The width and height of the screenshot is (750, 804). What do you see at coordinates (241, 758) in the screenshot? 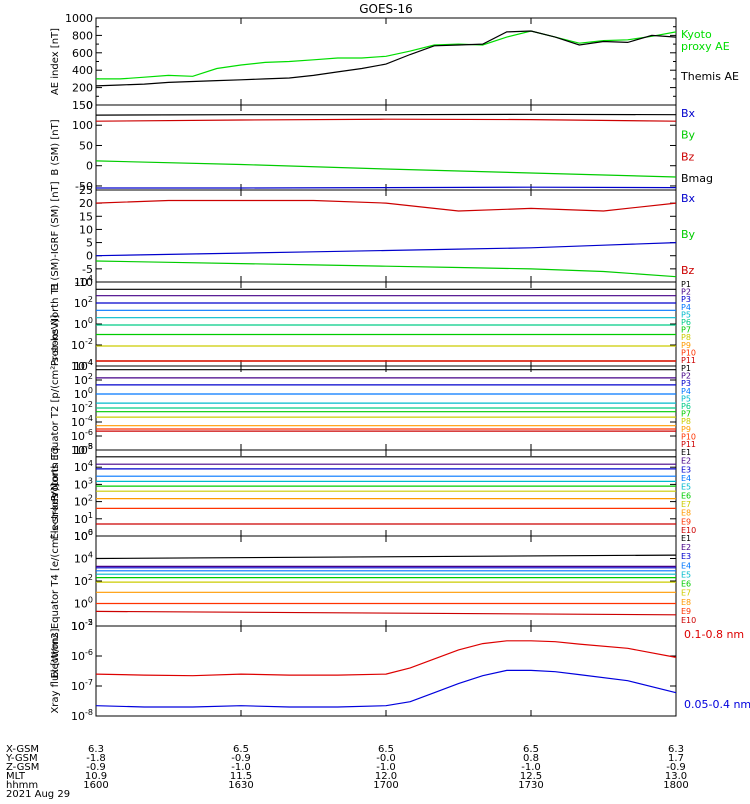
I see `ephemeris-value: -0.9` at bounding box center [241, 758].